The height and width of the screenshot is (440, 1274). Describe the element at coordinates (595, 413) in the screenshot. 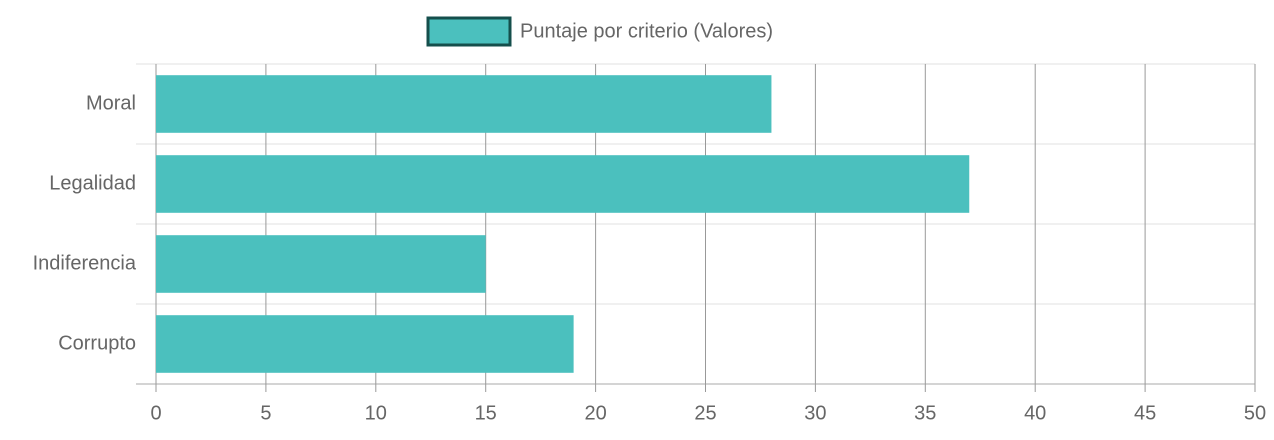

I see `x-tick-label: 20` at that location.